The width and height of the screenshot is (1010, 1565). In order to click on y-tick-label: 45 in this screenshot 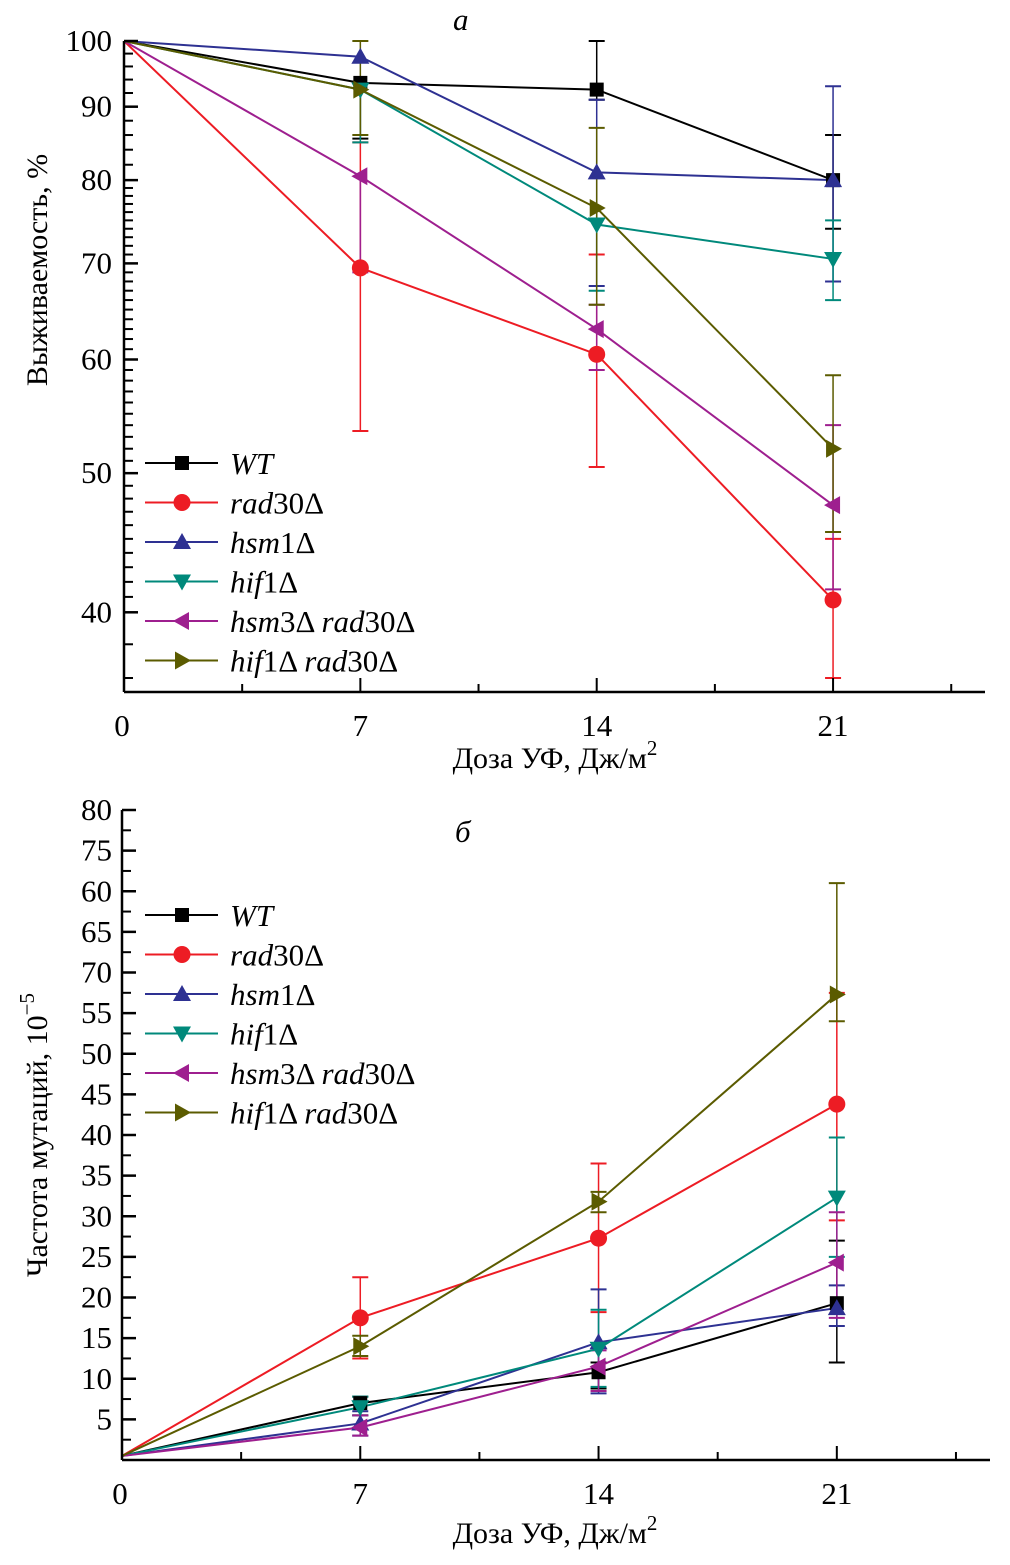, I will do `click(96, 1093)`.